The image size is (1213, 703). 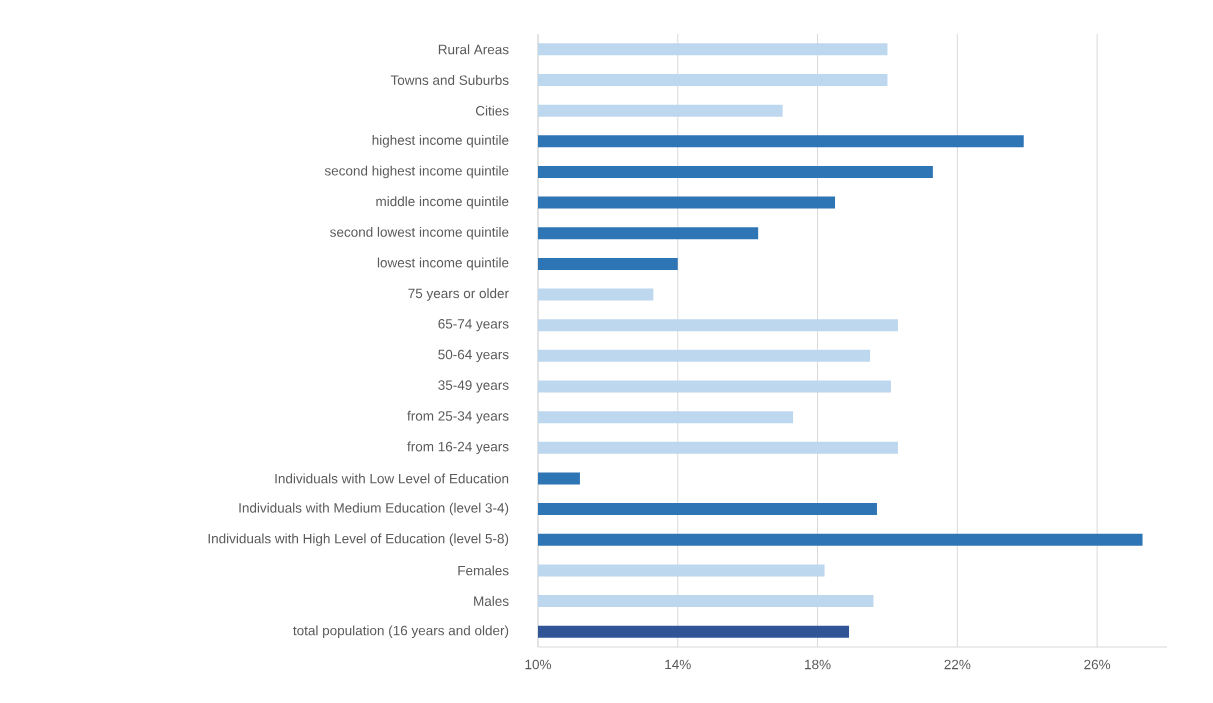 I want to click on y-tick-label: total population (16 years and older), so click(x=401, y=631).